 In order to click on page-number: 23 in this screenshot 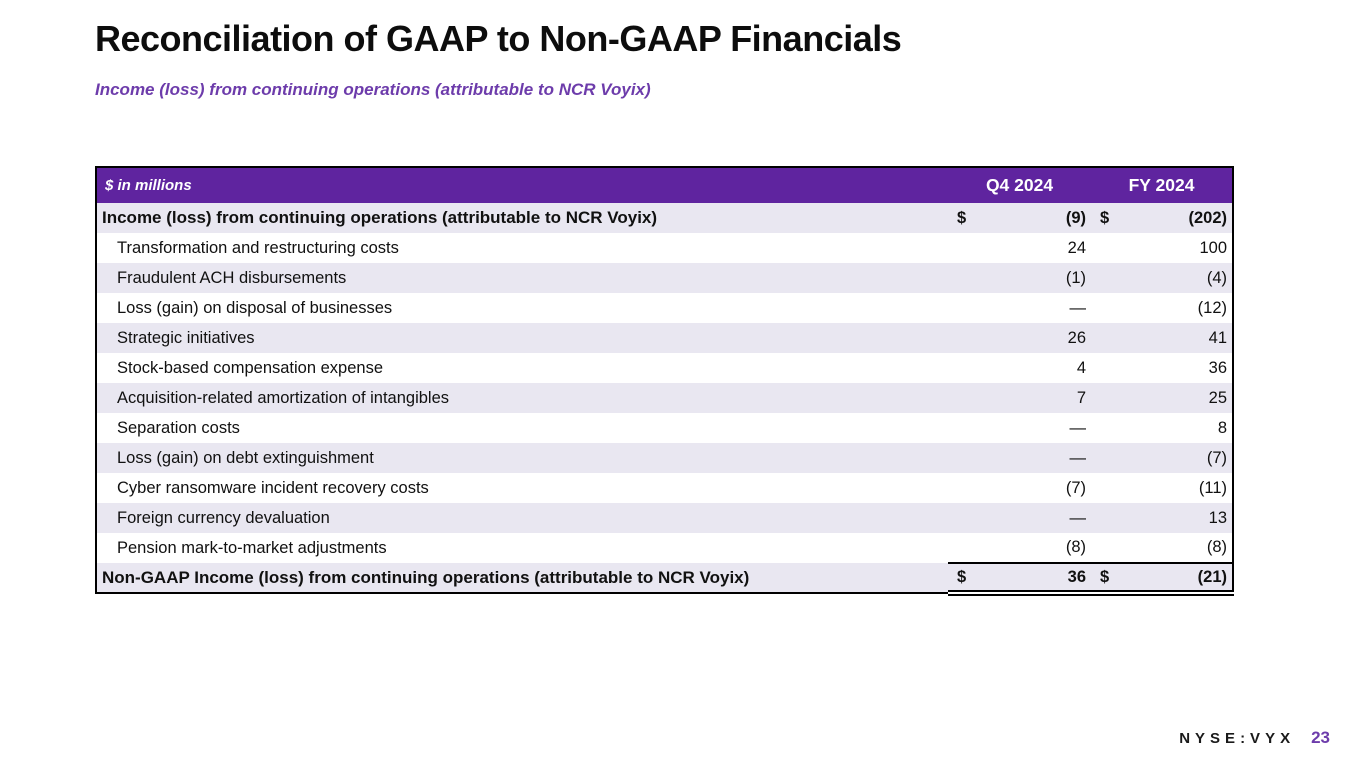, I will do `click(1320, 737)`.